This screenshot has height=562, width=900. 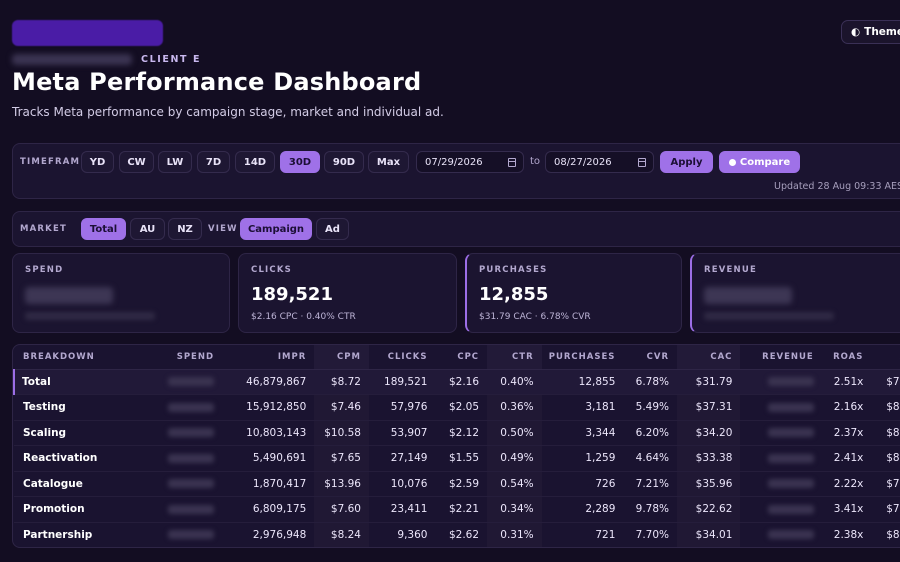 I want to click on view-ad: Ad, so click(x=332, y=229).